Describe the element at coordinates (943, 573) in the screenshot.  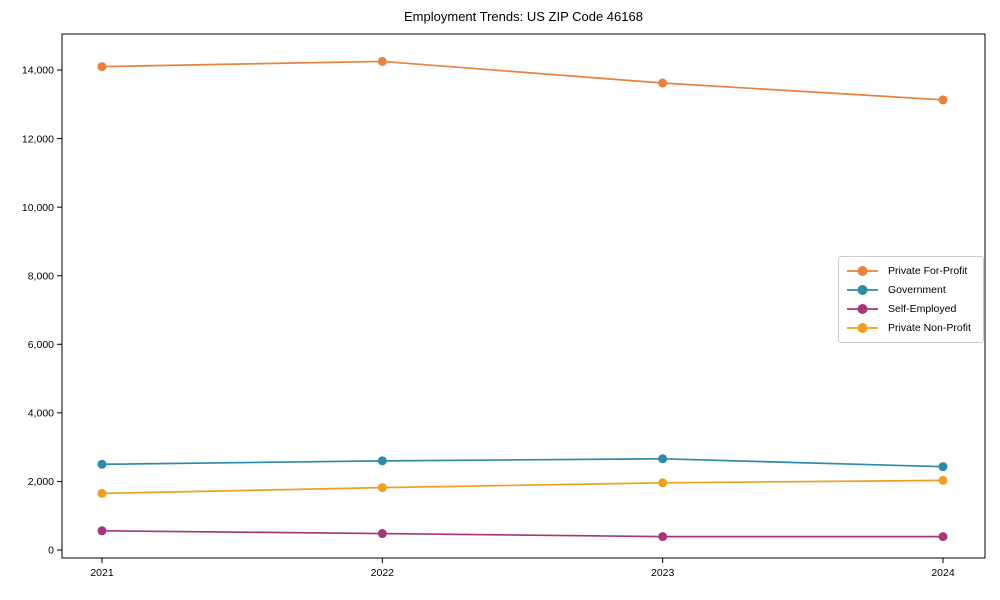
I see `x-axis-tick-label: 2024` at that location.